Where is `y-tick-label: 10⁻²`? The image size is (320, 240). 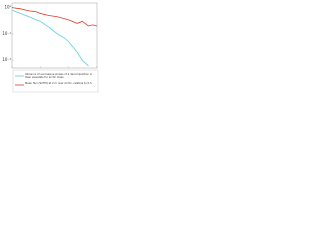 y-tick-label: 10⁻² is located at coordinates (6, 59).